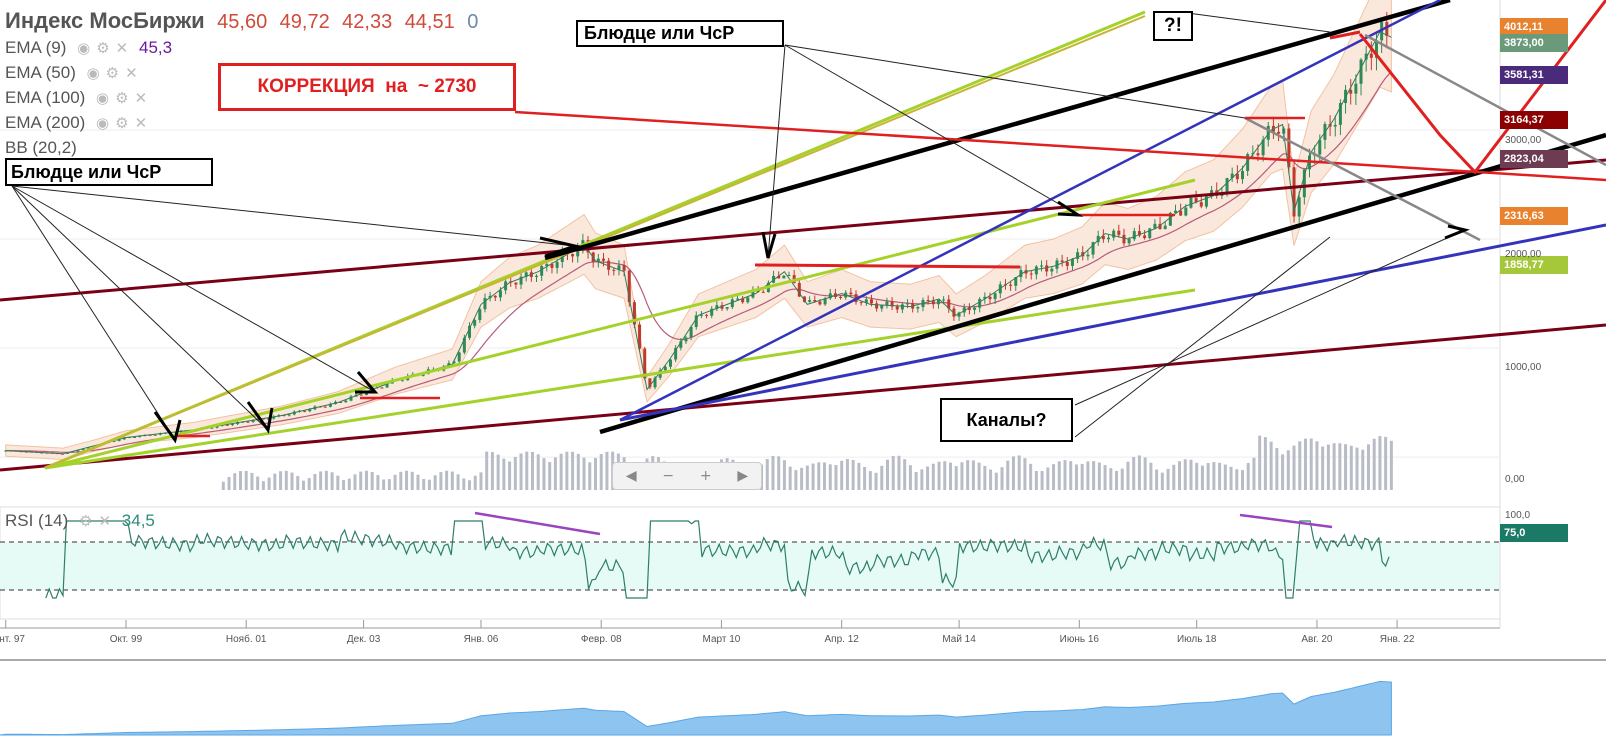  I want to click on x-tick-label: Янв. 06, so click(481, 639).